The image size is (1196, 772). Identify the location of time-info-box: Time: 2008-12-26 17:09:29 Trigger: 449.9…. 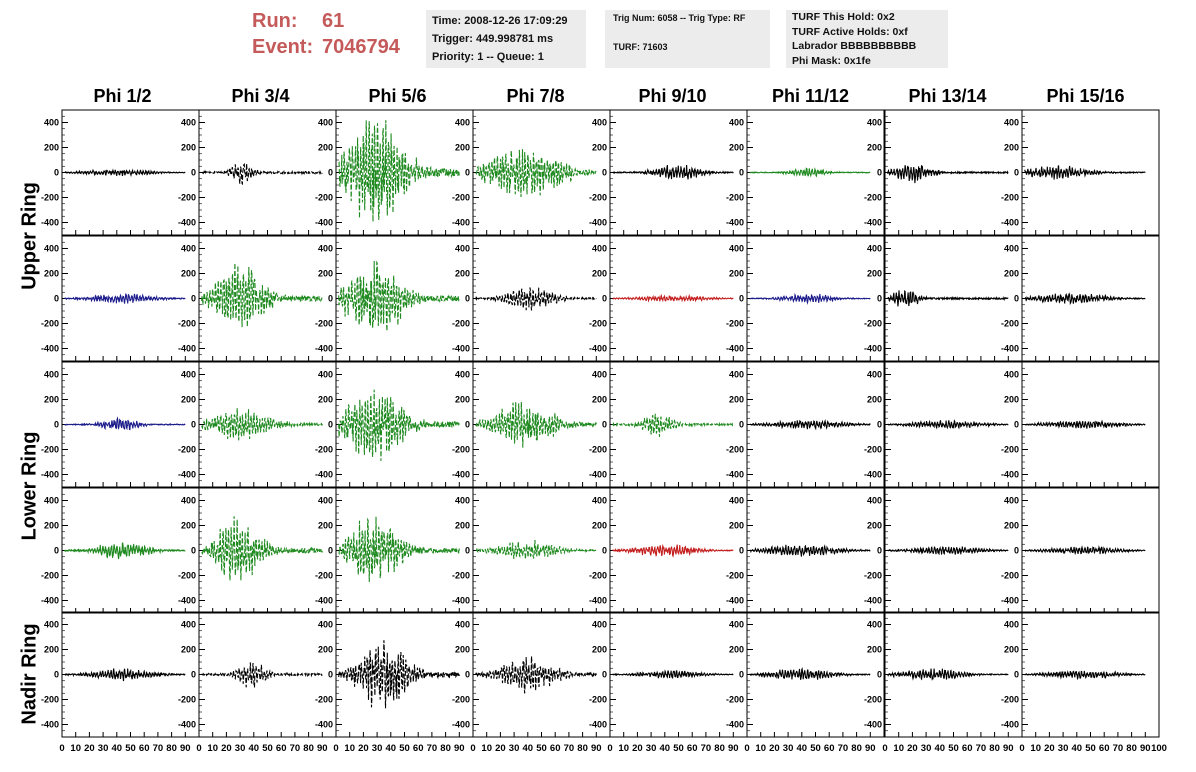
(506, 39).